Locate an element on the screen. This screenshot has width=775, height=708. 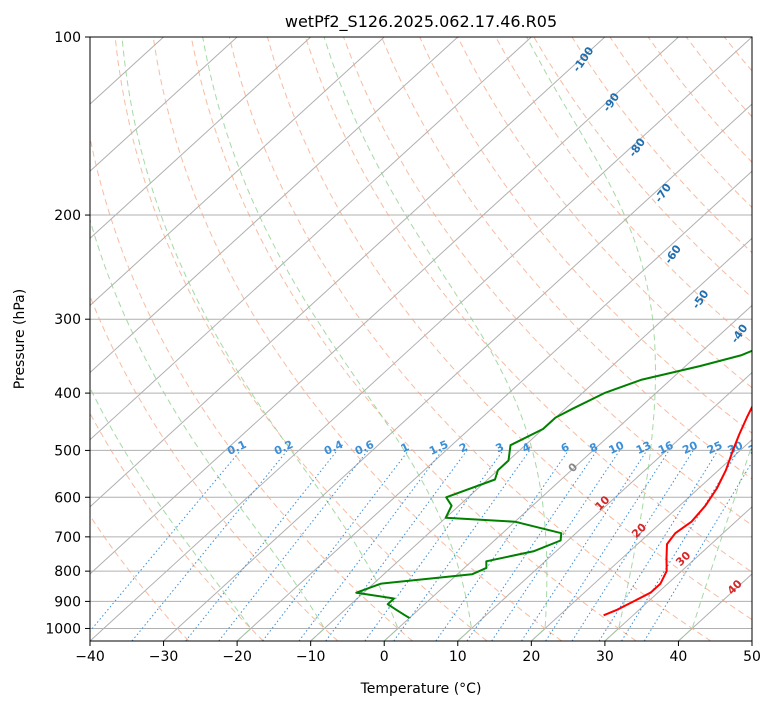
x-tick-label: −10 is located at coordinates (311, 657).